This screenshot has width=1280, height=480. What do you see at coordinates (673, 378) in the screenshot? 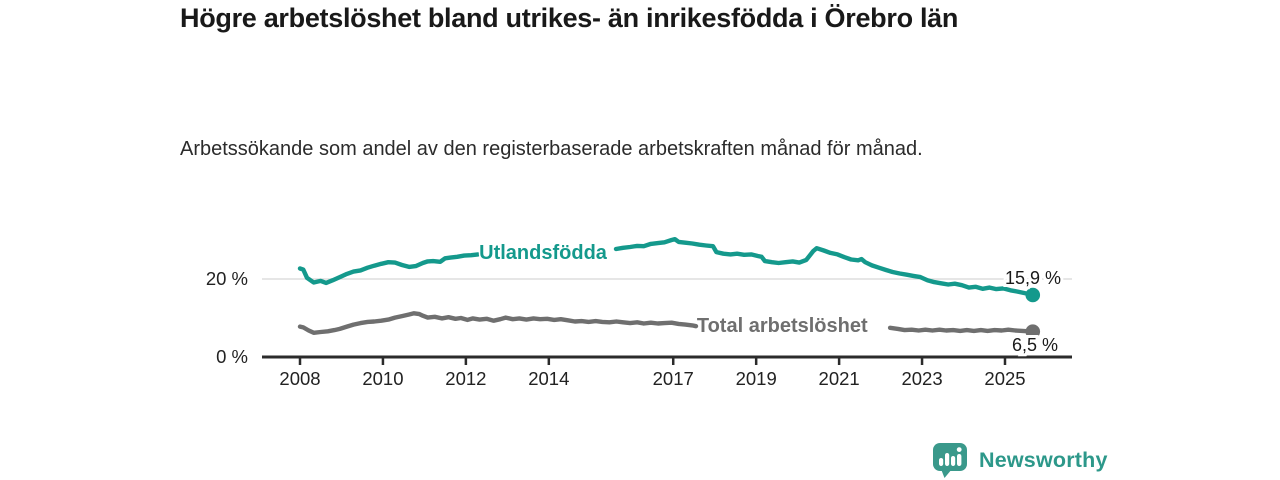
I see `x-tick-label: 2017` at bounding box center [673, 378].